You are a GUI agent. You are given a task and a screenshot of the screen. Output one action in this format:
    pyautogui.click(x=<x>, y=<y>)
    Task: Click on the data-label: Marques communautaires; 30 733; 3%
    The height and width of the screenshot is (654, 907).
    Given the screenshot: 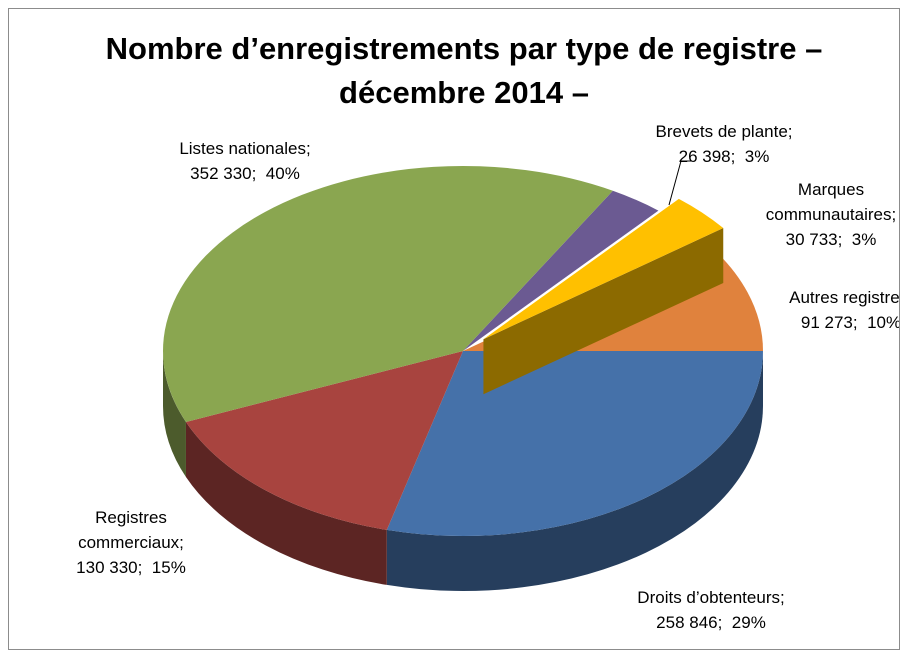 What is the action you would take?
    pyautogui.click(x=825, y=214)
    